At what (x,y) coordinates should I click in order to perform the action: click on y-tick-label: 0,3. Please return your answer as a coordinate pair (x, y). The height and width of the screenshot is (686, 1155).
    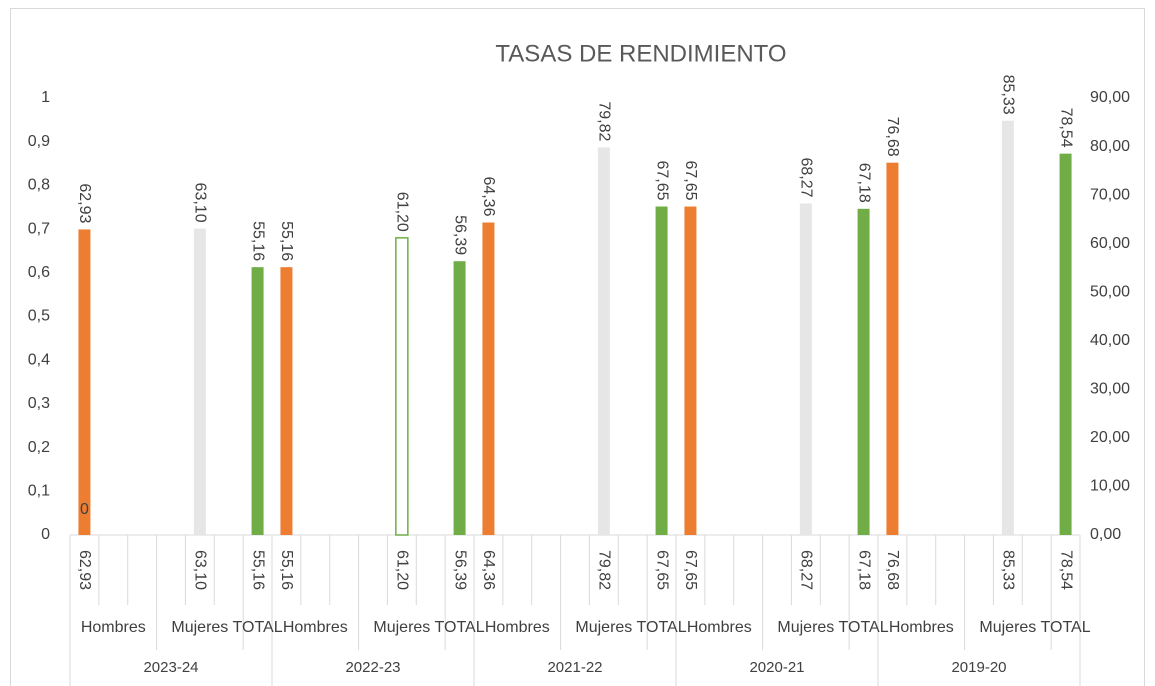
    Looking at the image, I should click on (39, 403).